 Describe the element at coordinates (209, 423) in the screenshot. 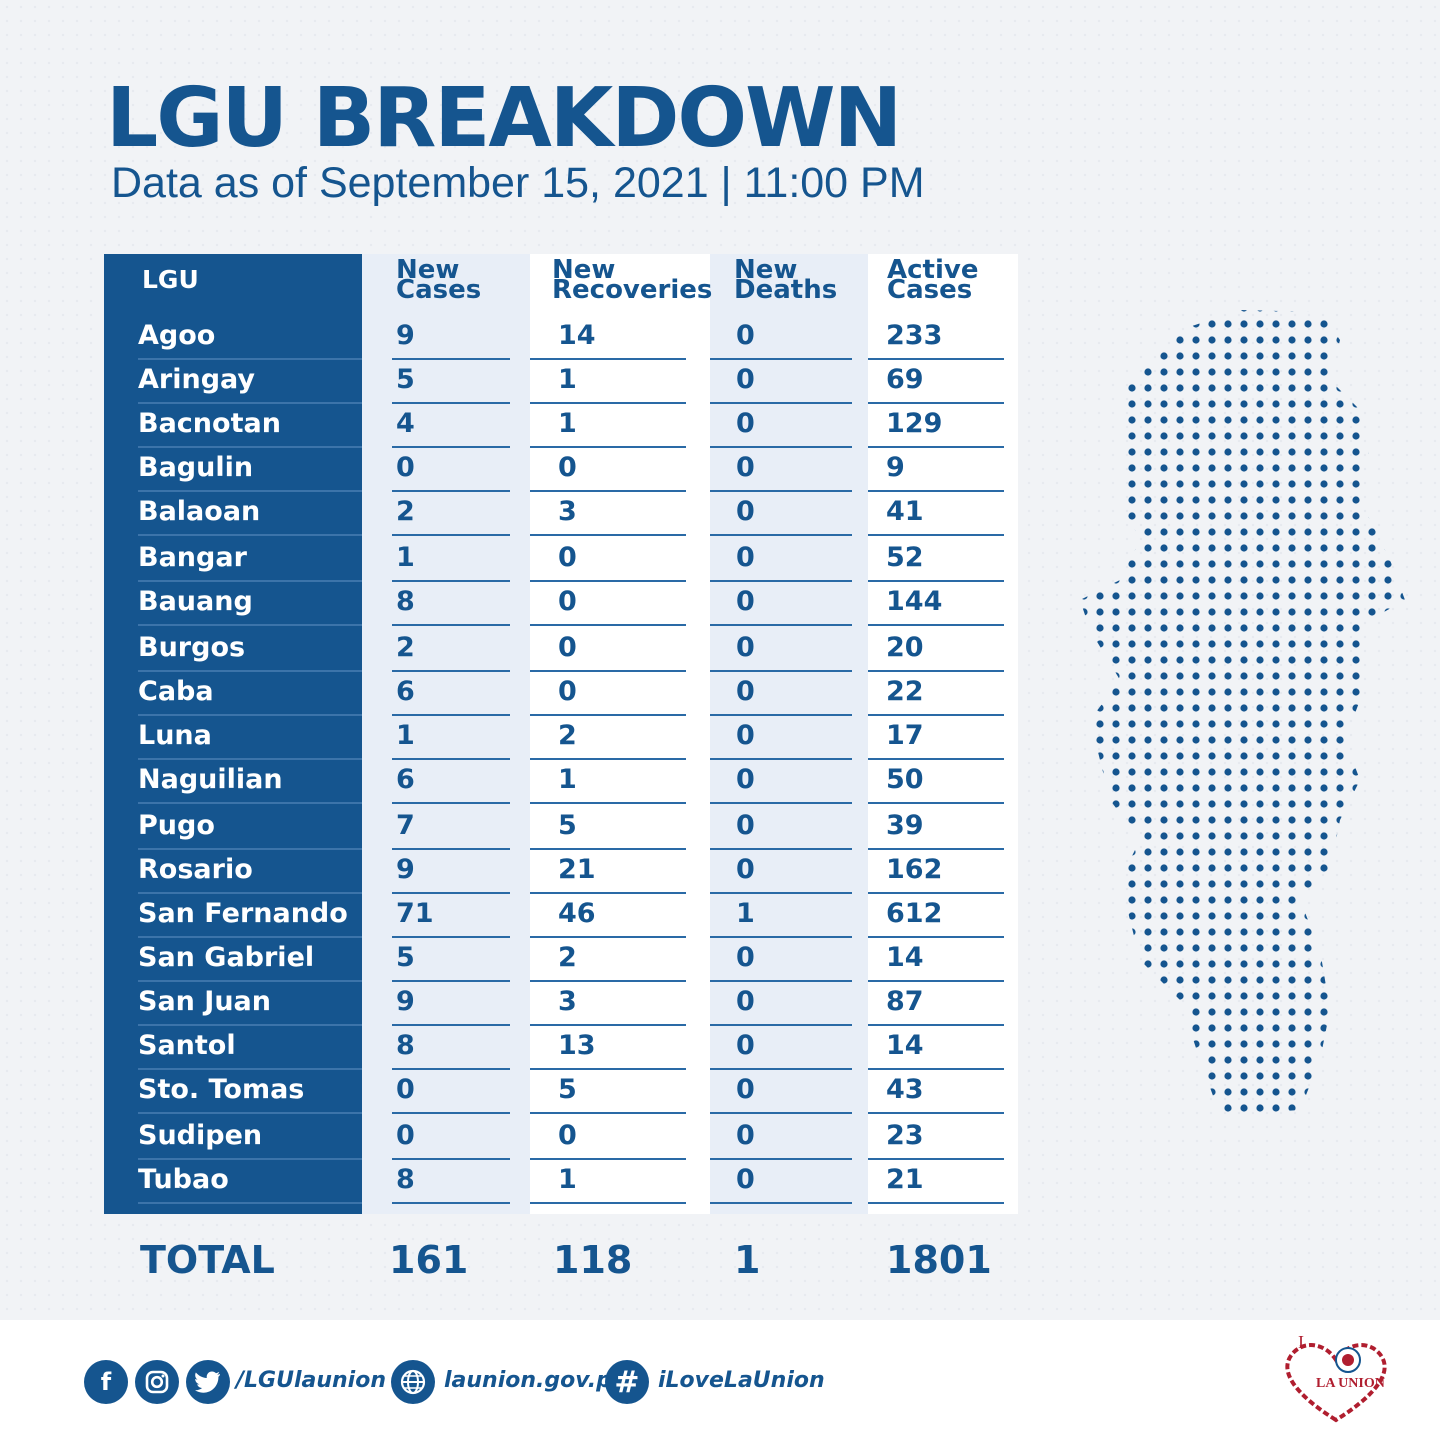

I see `cell-lgu: Bacnotan` at that location.